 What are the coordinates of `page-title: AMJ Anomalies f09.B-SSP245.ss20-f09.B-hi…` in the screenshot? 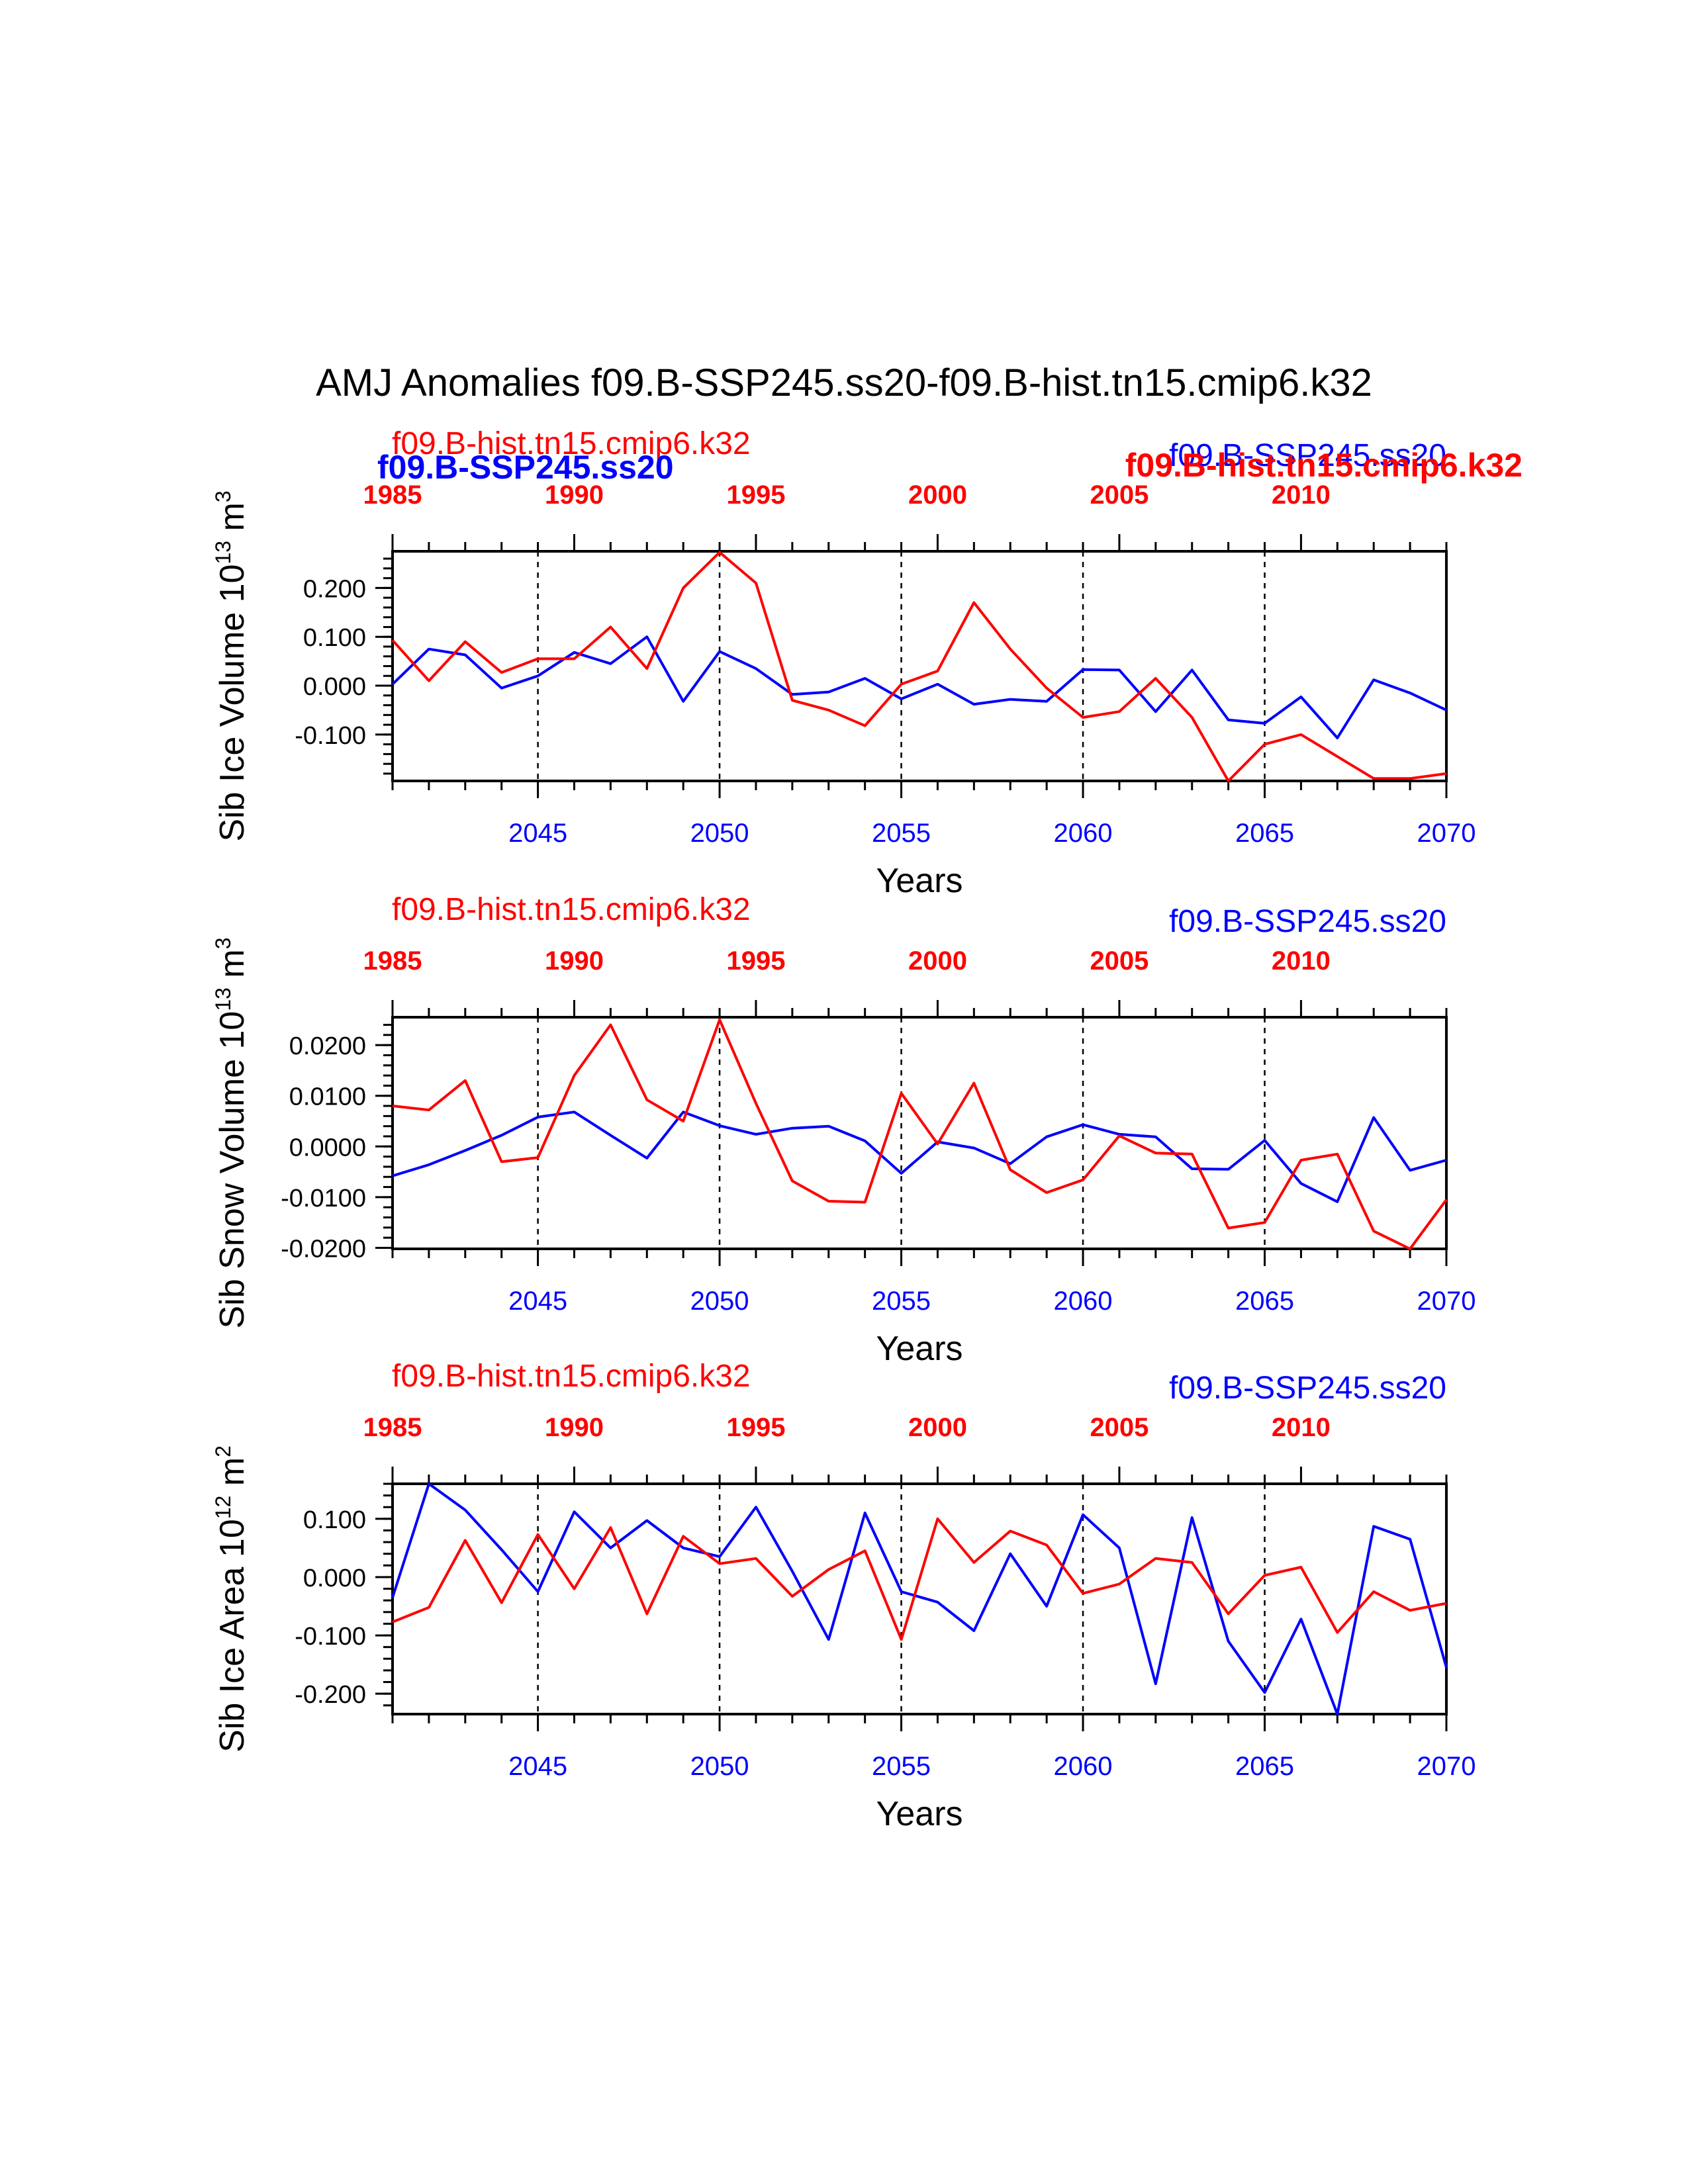 It's located at (844, 382).